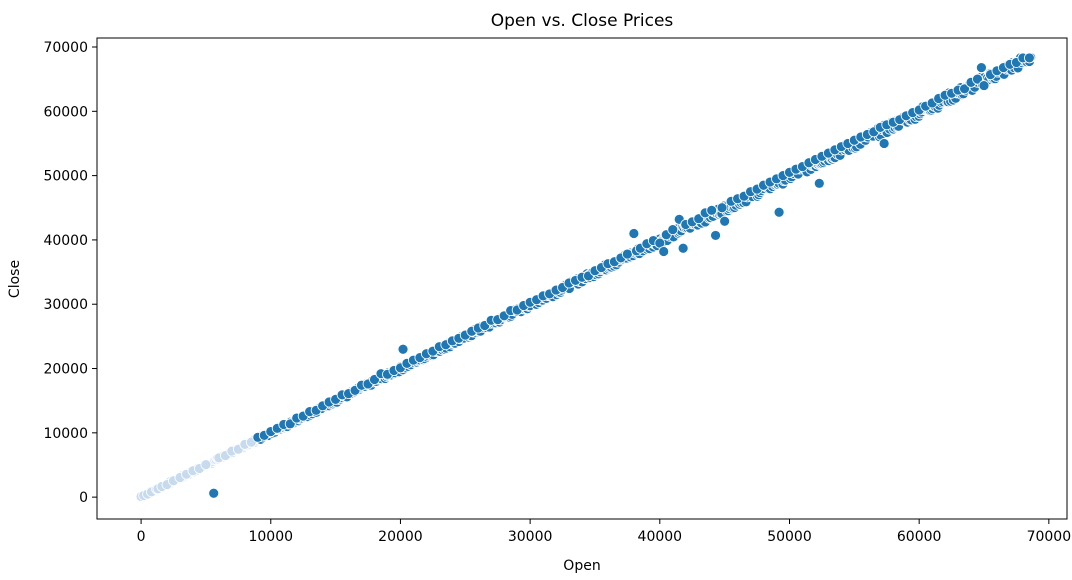 This screenshot has height=580, width=1072. What do you see at coordinates (83, 498) in the screenshot?
I see `y-tick-label: 0` at bounding box center [83, 498].